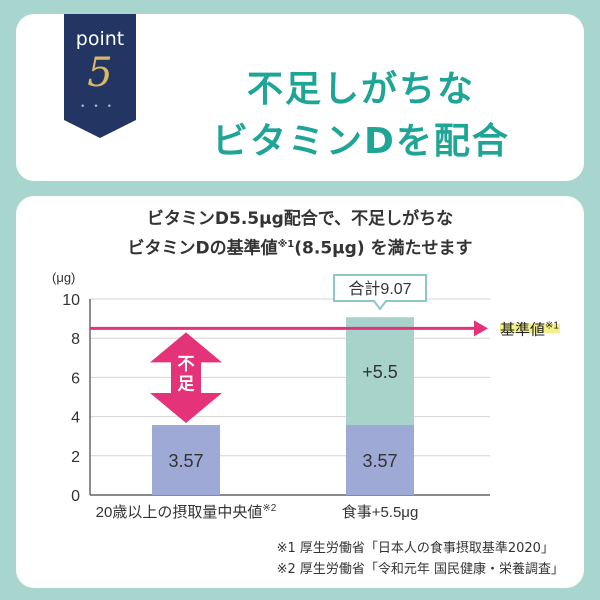  I want to click on footnote-2: ※2 厚生労働省「令和元年 国民健康・栄養調査」, so click(420, 569).